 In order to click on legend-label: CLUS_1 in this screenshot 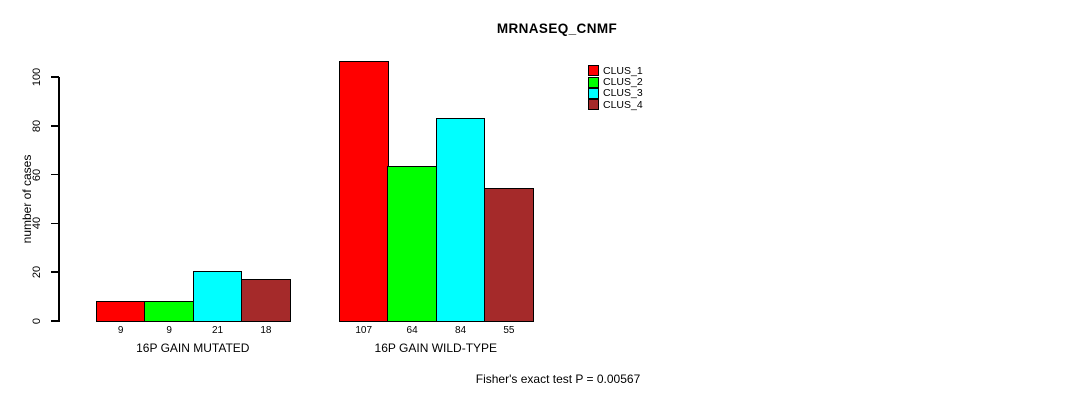, I will do `click(623, 70)`.